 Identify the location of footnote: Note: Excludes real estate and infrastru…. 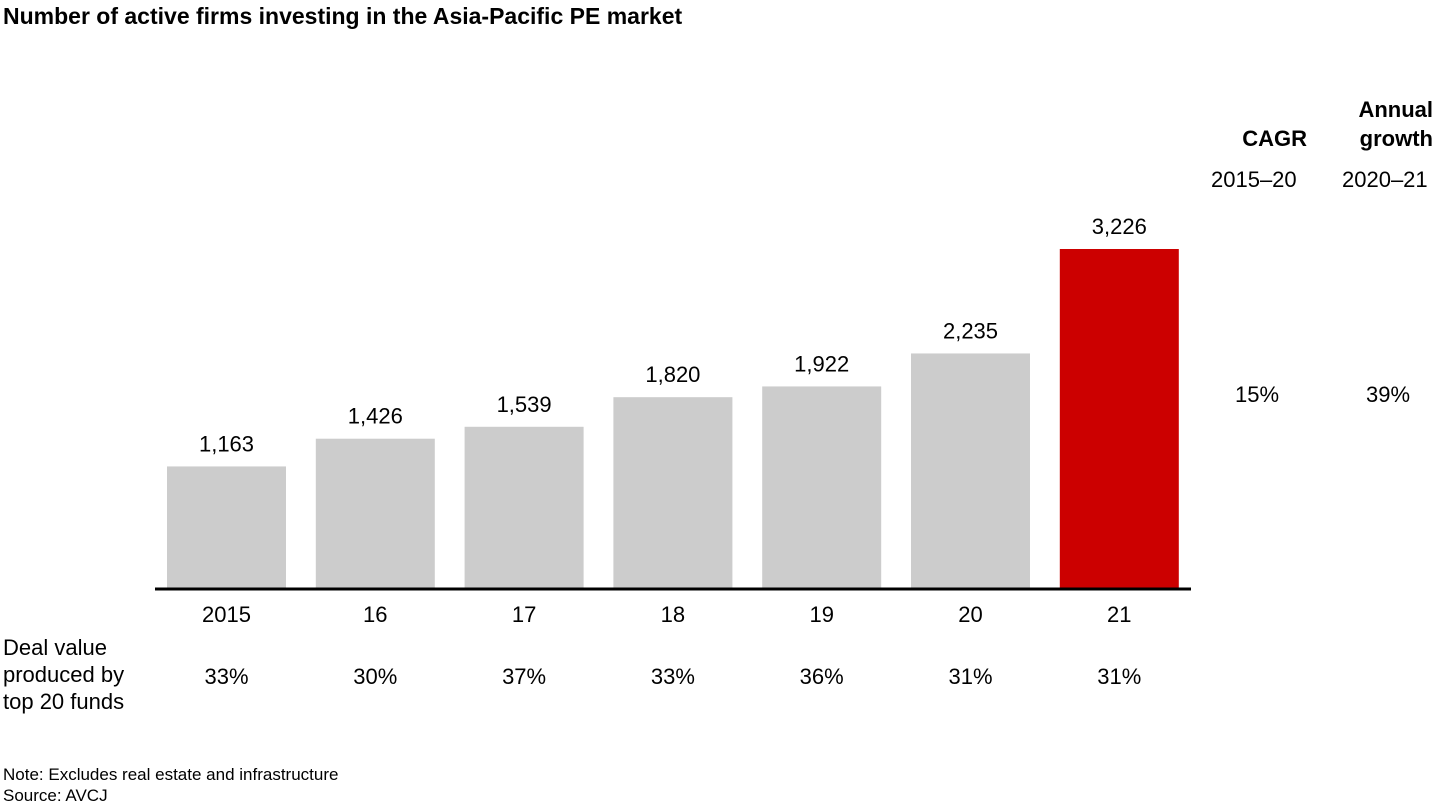
(170, 785).